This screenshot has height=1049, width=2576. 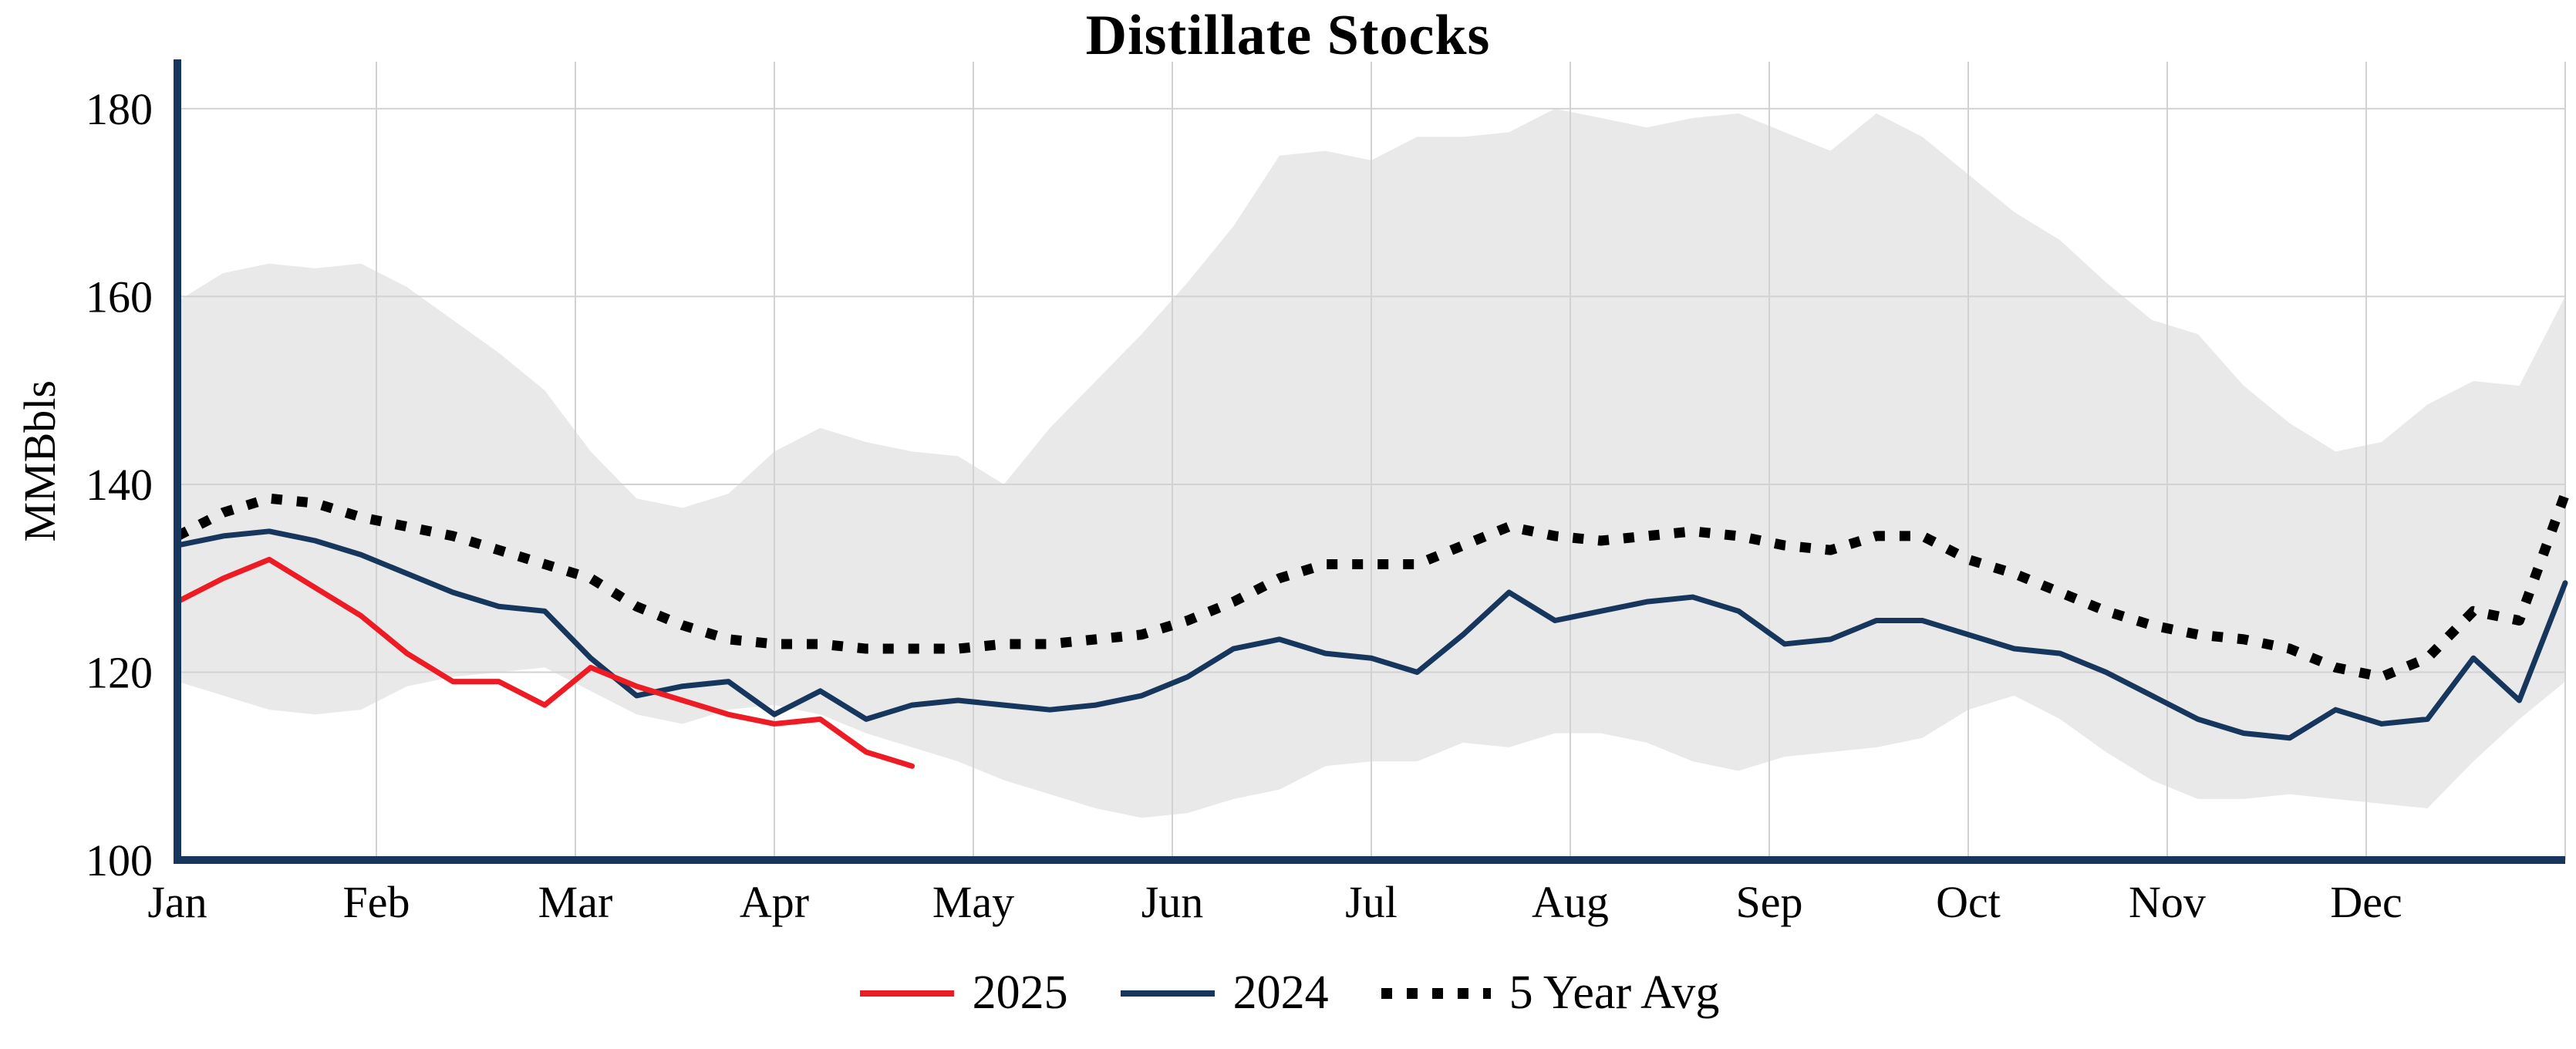 I want to click on legend-swatch-2024-line-icon, so click(x=1167, y=994).